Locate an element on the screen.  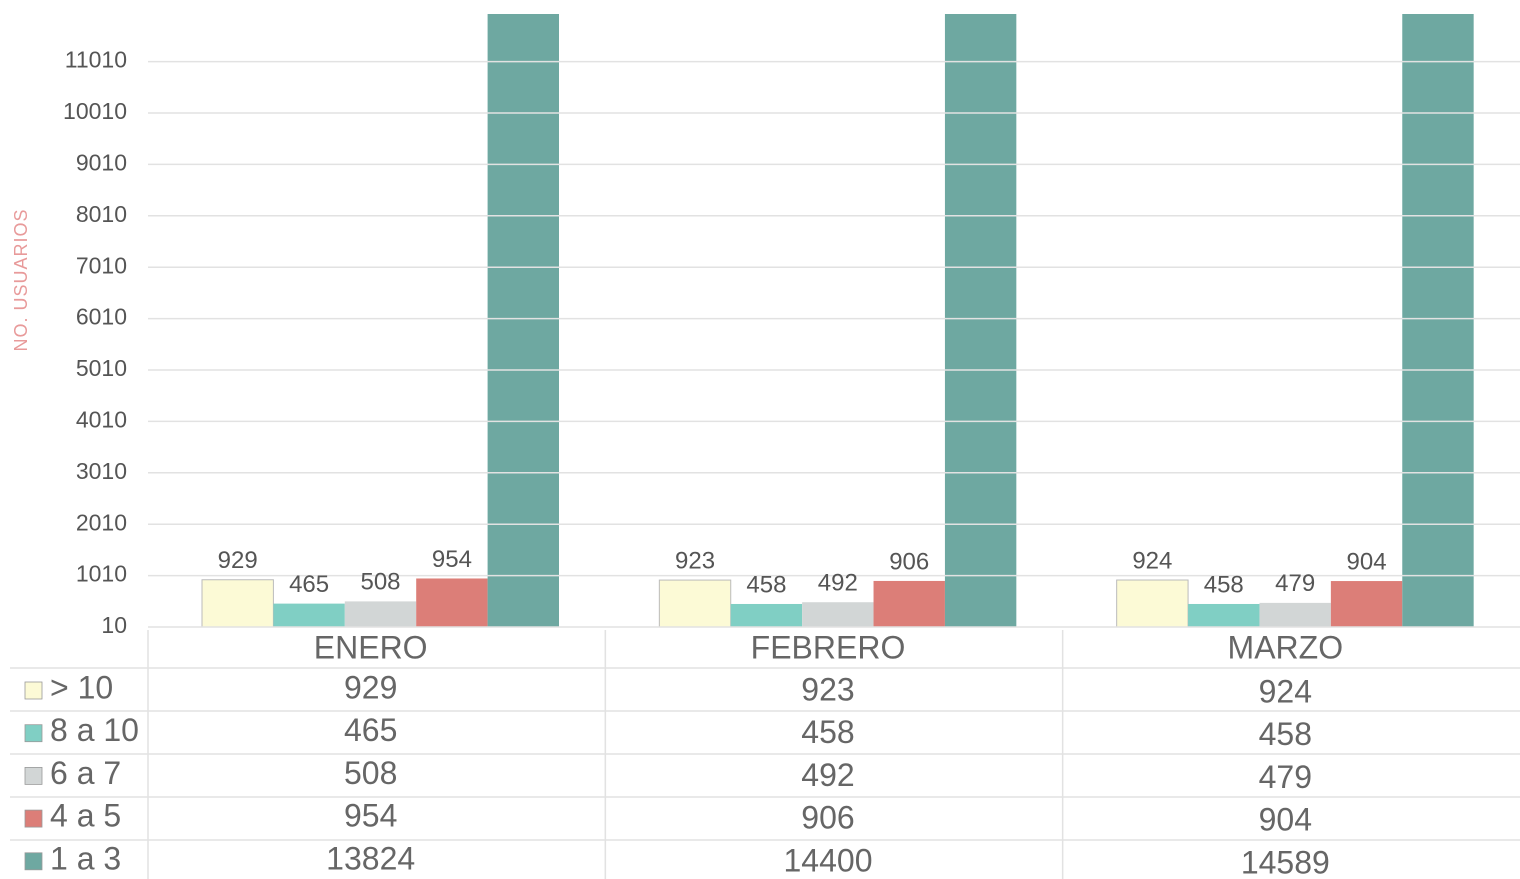
data-label: 479 is located at coordinates (1295, 583).